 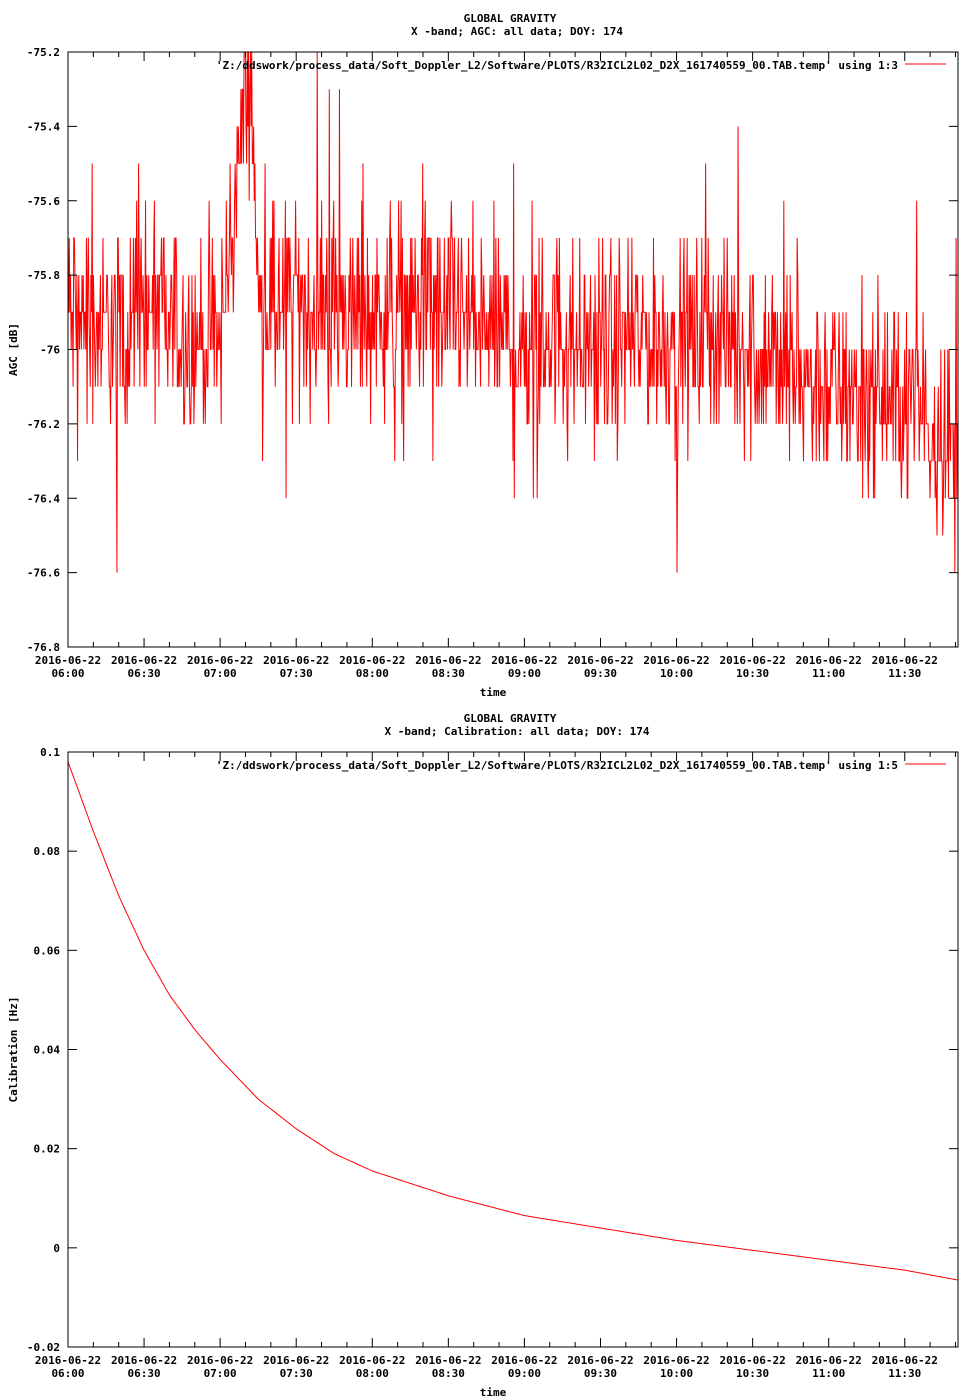 I want to click on agc-x-tick-label-time: 08:30, so click(x=448, y=673).